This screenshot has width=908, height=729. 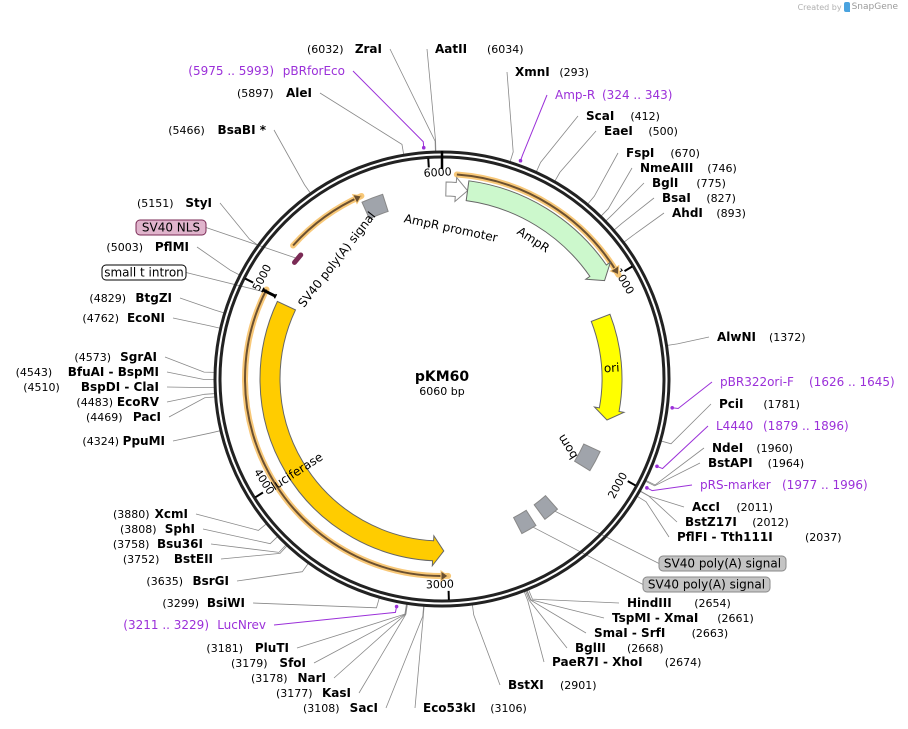 I want to click on primer-range: (3211 .. 3229), so click(x=166, y=625).